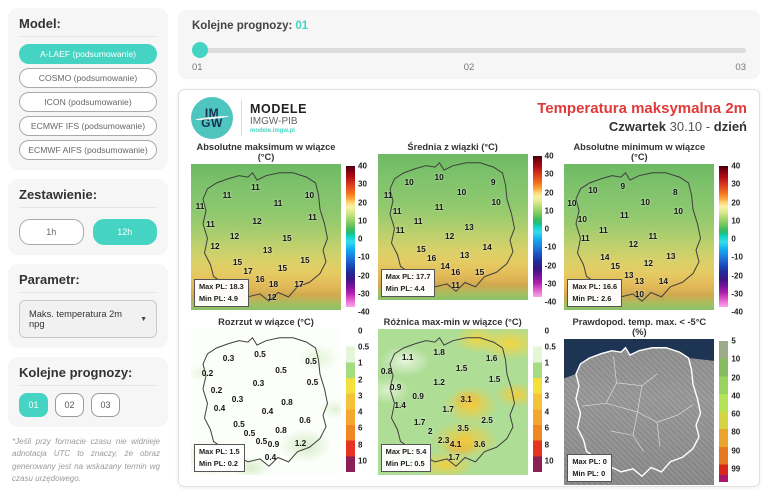 The height and width of the screenshot is (490, 768). I want to click on colorbar-tick: 0.5, so click(364, 347).